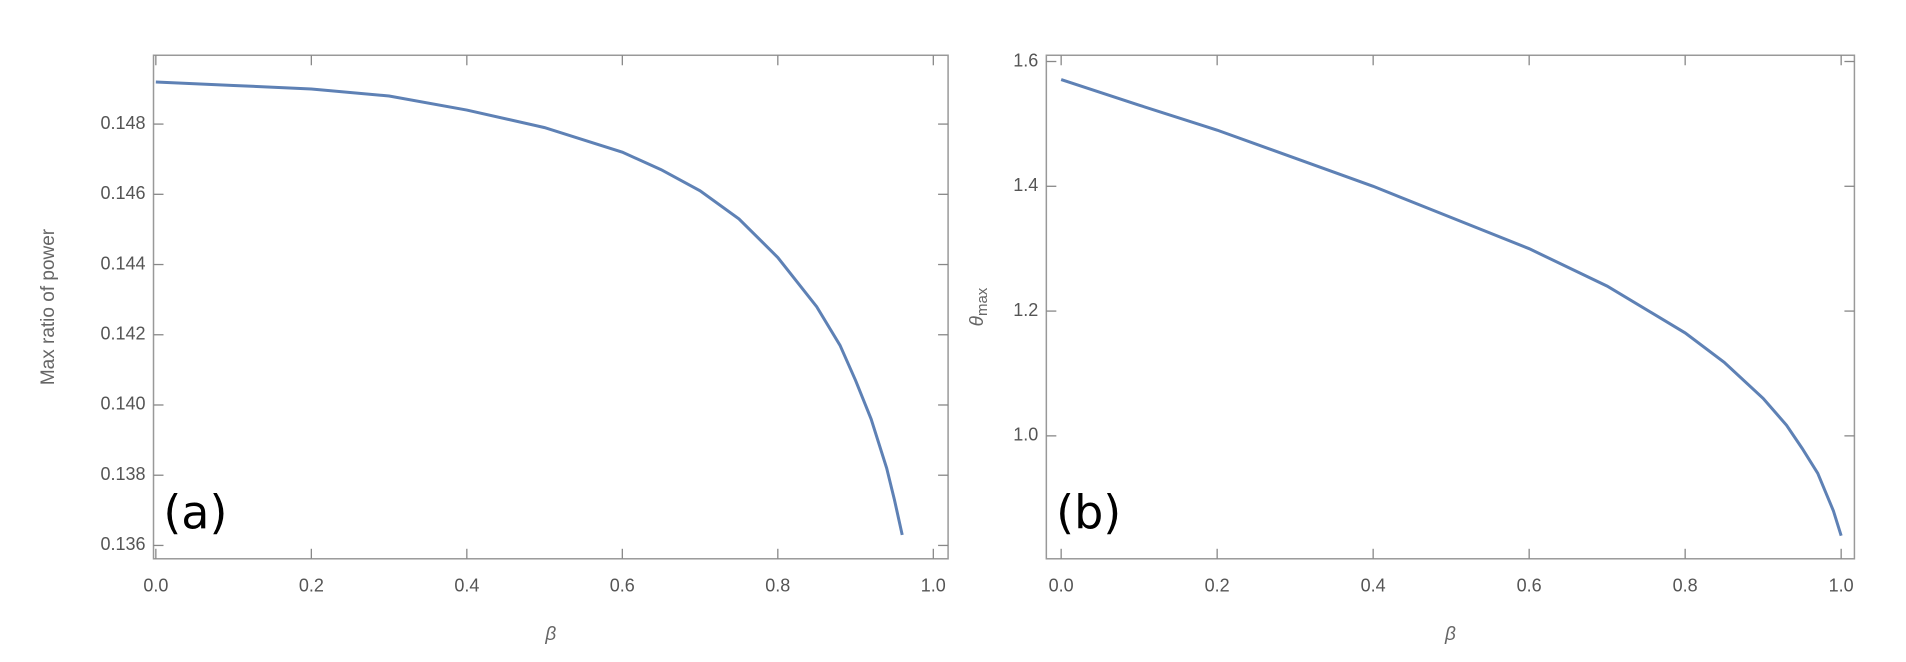 The height and width of the screenshot is (662, 1906). I want to click on y-tick-label: 0.142, so click(122, 334).